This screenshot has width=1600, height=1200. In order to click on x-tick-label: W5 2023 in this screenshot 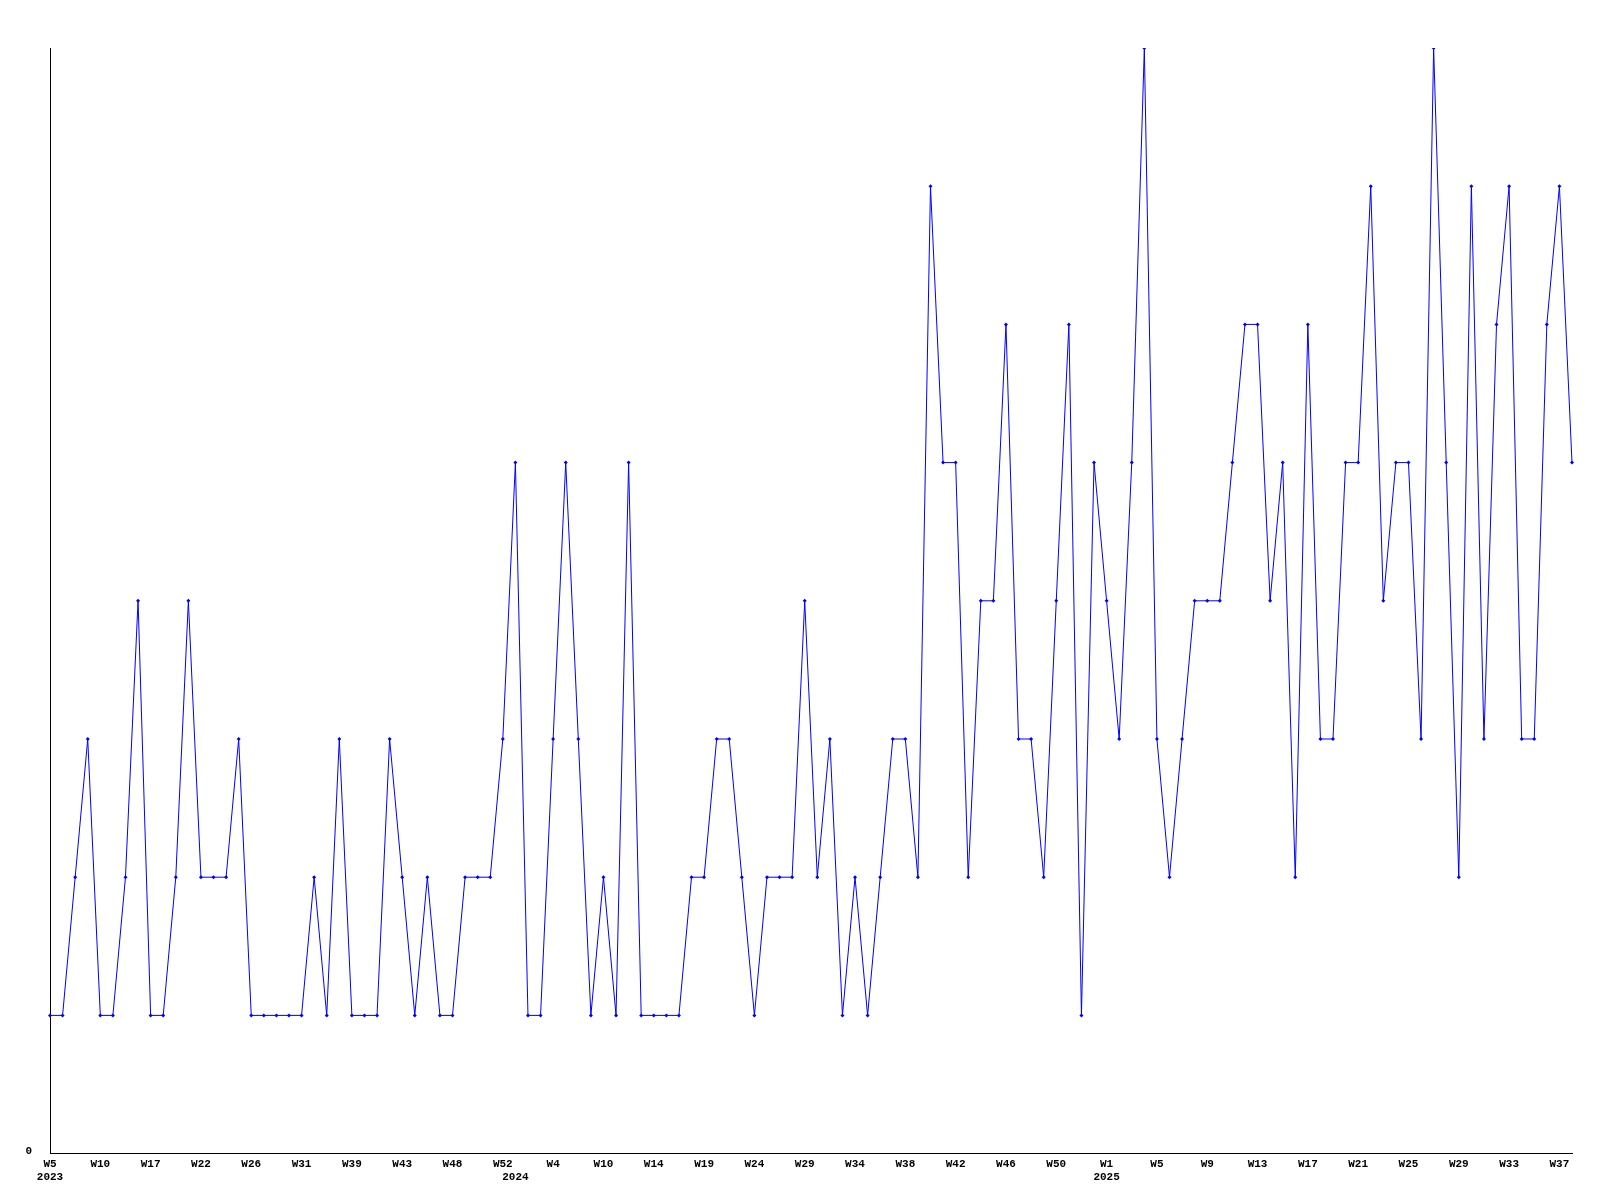, I will do `click(50, 1170)`.